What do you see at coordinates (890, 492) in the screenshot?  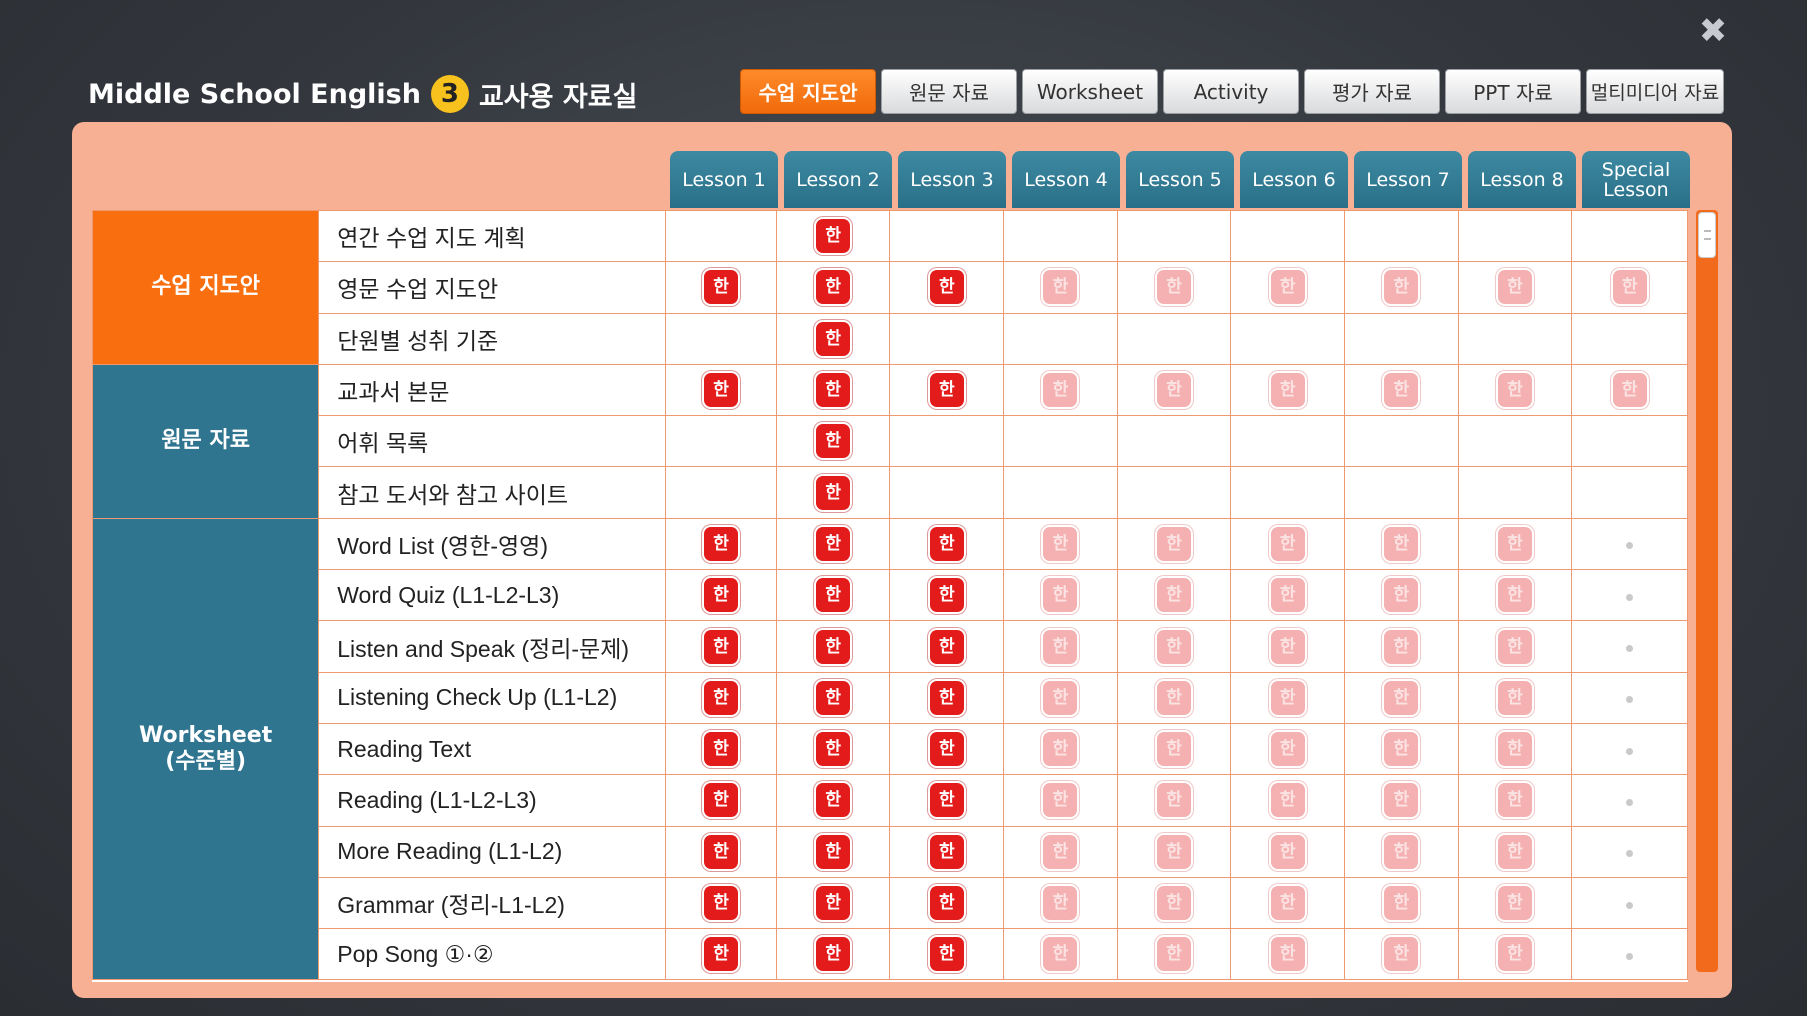 I see `table-row: 참고 도서와 참고 사이트 한` at bounding box center [890, 492].